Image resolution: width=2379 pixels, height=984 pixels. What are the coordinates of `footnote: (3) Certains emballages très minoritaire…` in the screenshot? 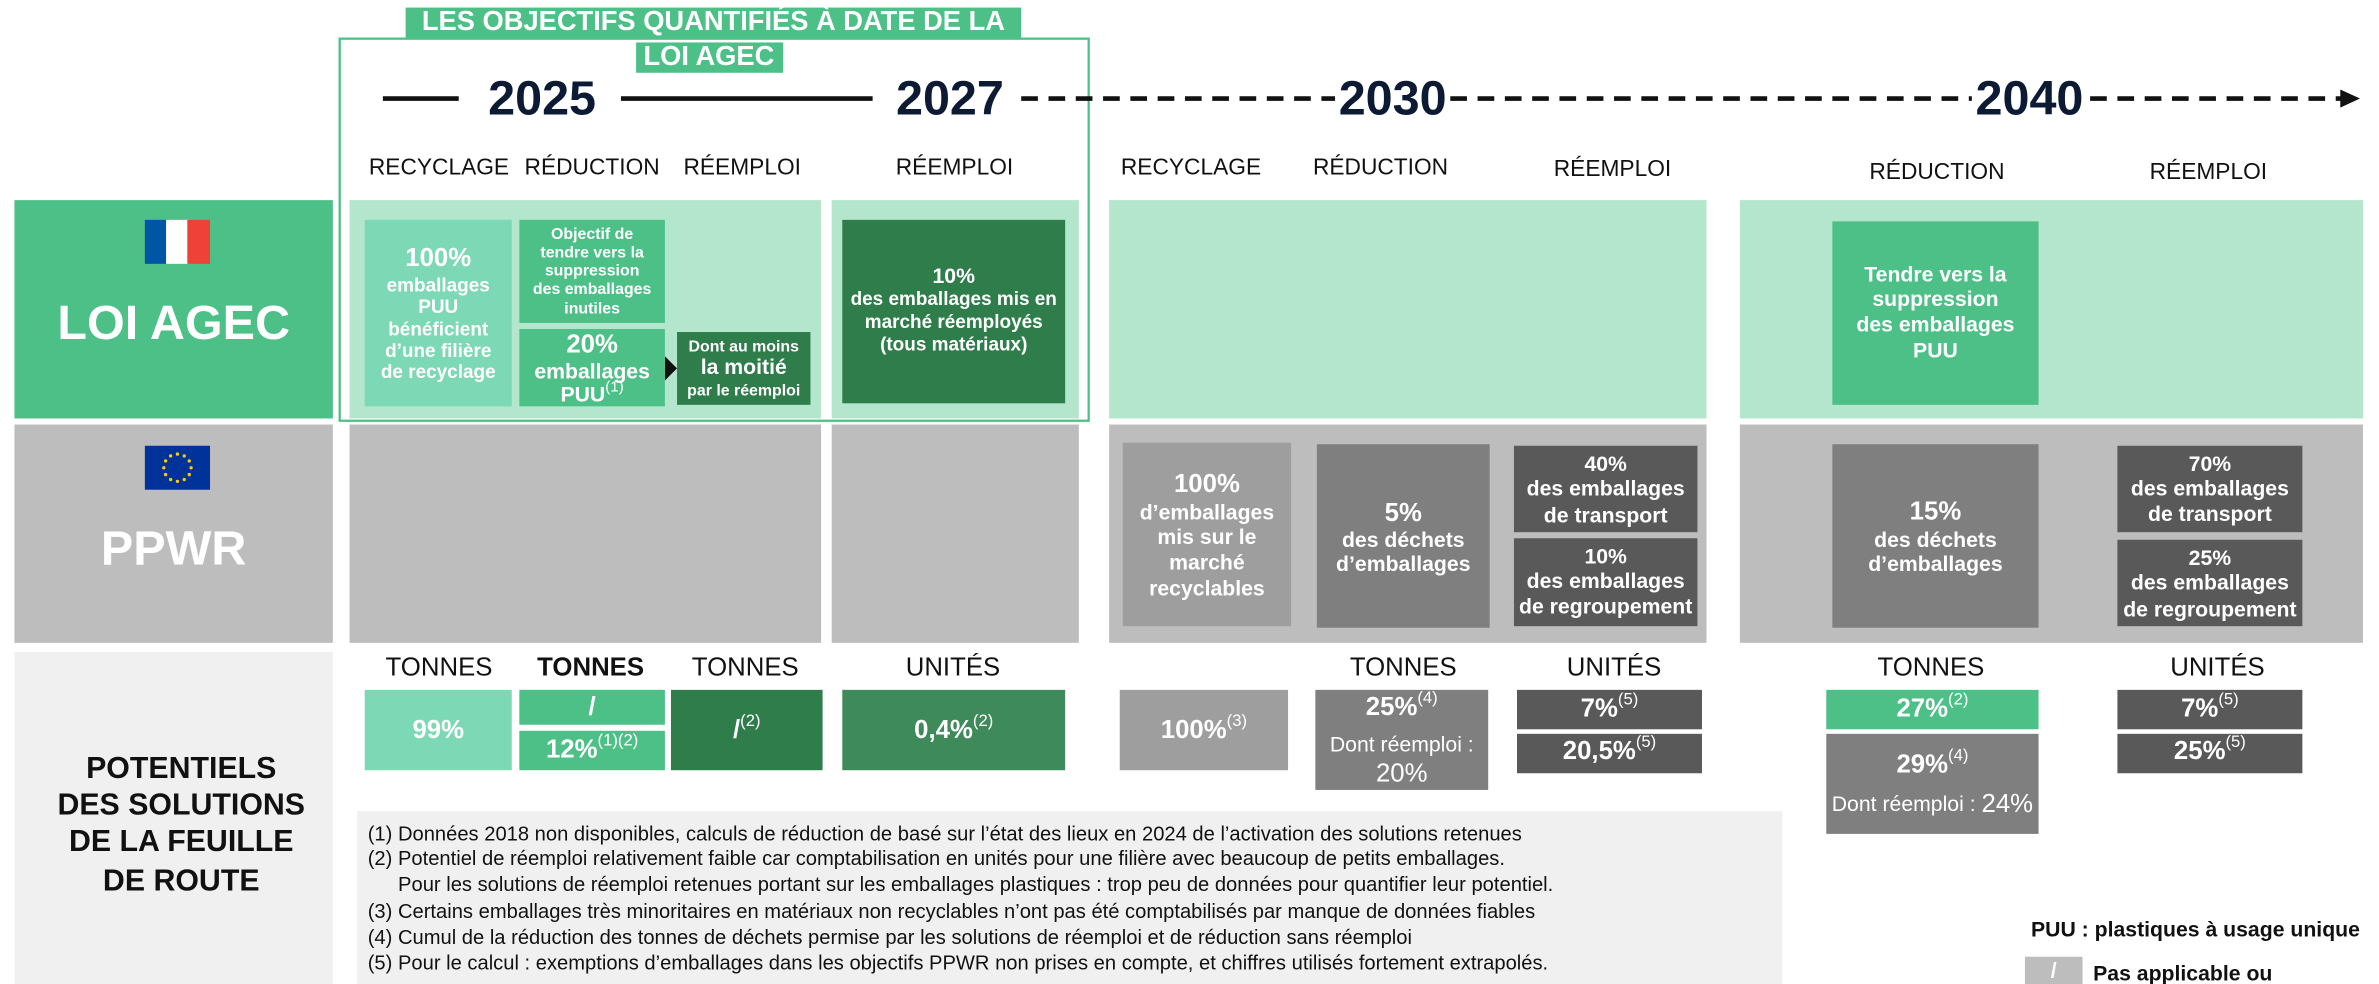 It's located at (951, 912).